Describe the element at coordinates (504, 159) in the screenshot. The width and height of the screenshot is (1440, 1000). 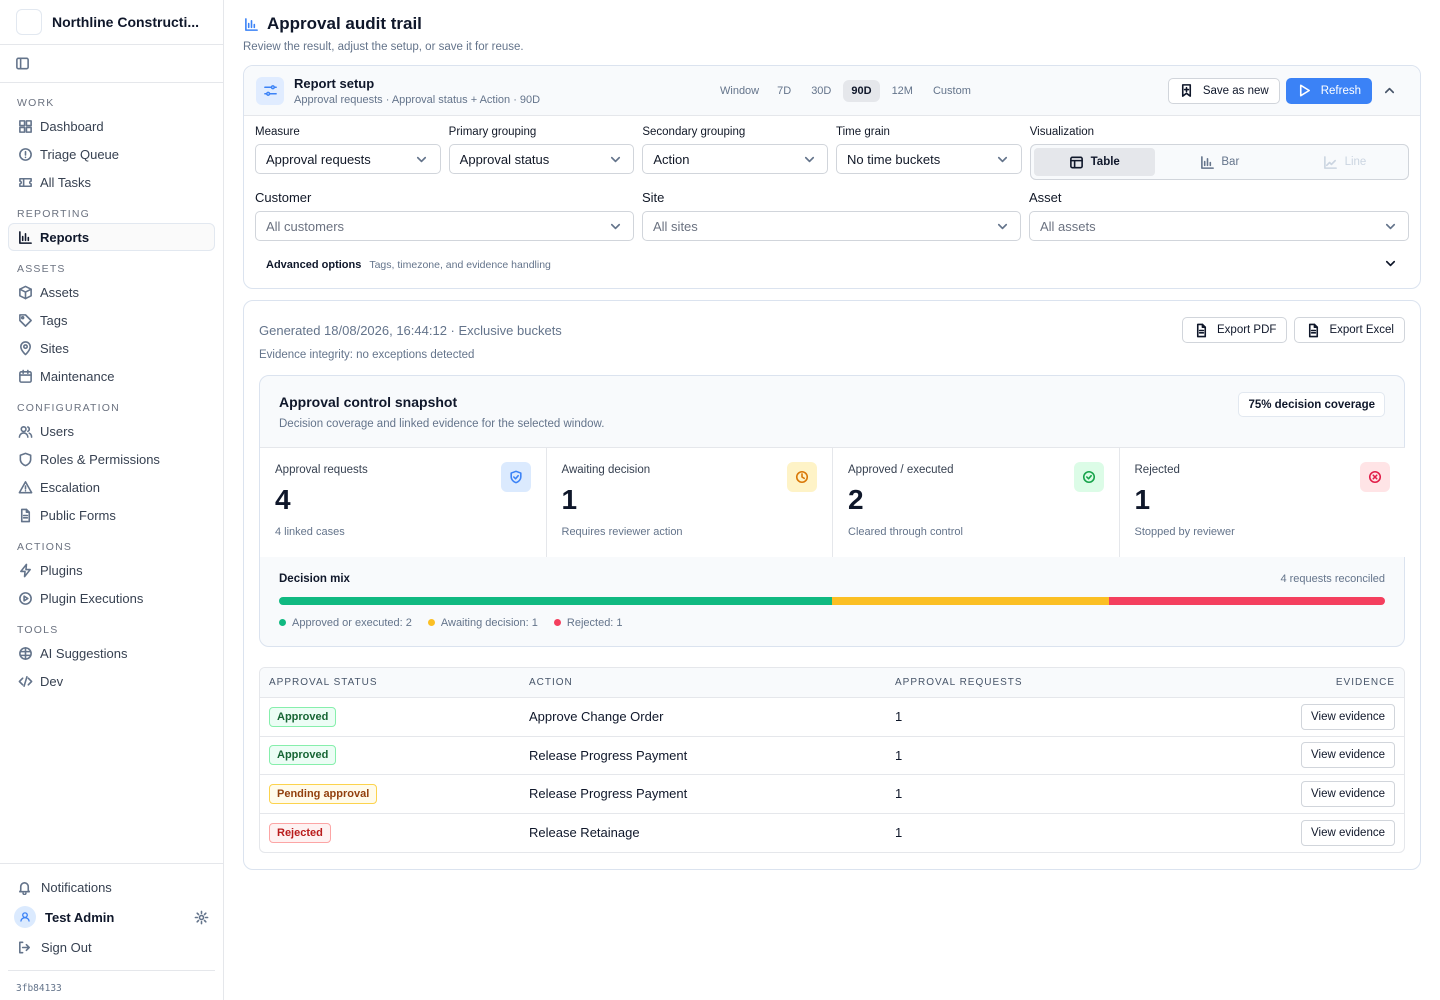
I see `primary-grouping-value: Approval status` at that location.